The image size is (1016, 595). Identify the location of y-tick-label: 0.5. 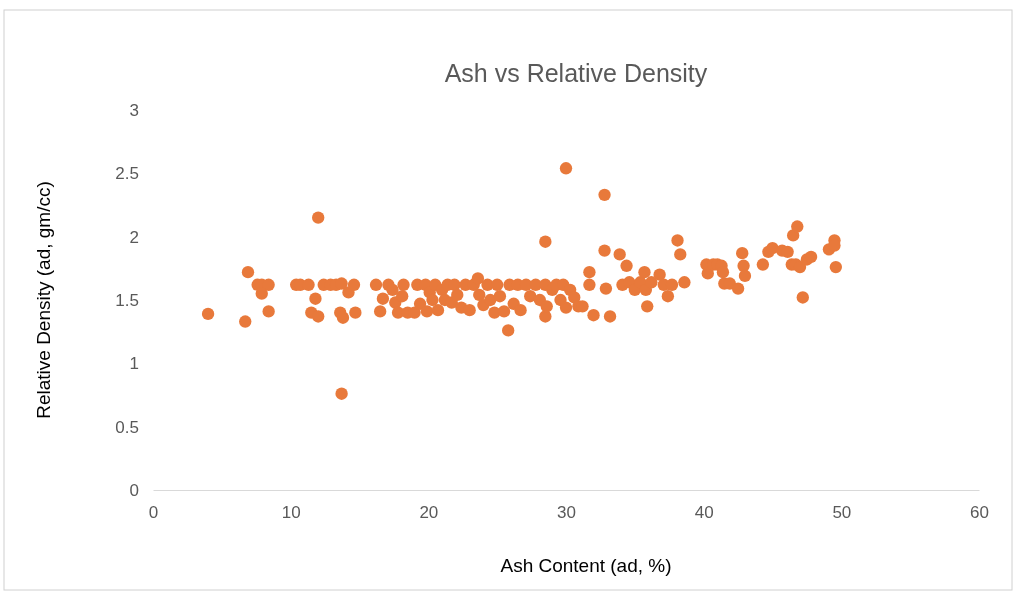
(127, 427).